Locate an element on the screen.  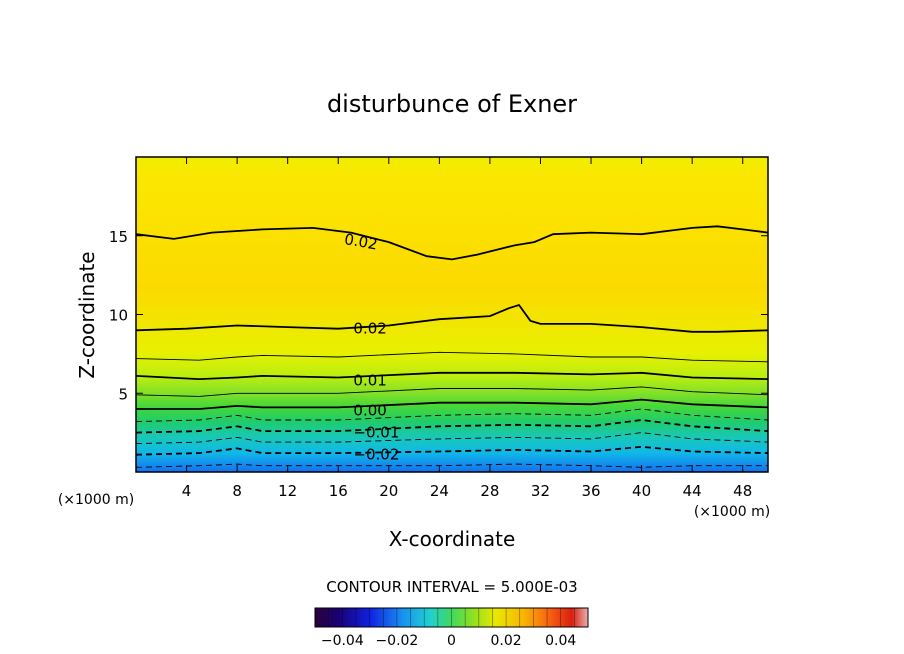
colorbar-stripes is located at coordinates (451, 617).